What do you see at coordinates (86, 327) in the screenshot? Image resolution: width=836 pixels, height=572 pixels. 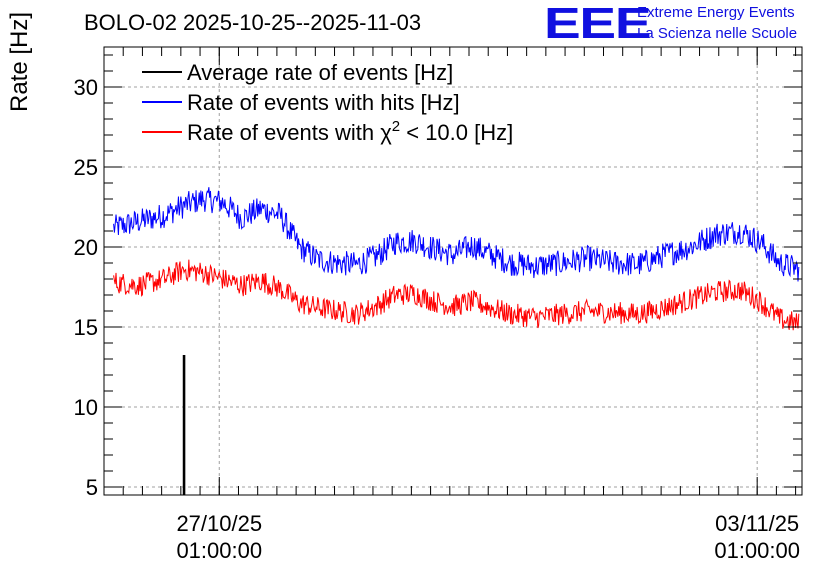 I see `y-tick-label: 15` at bounding box center [86, 327].